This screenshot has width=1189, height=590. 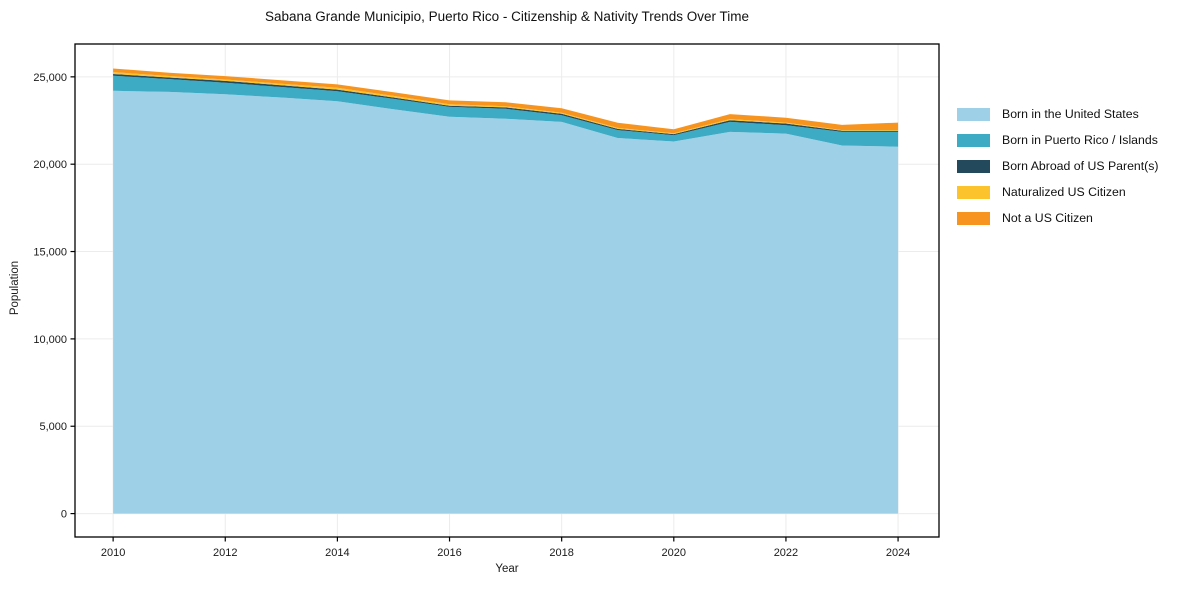 I want to click on y-axis-title: Population, so click(x=15, y=288).